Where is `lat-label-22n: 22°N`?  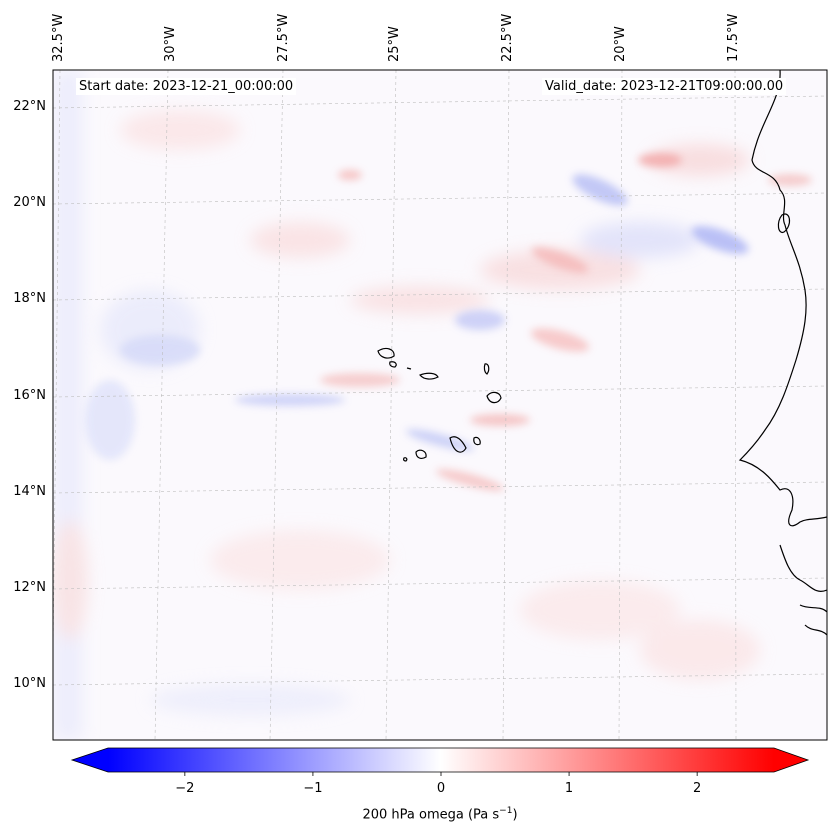
lat-label-22n: 22°N is located at coordinates (29, 106).